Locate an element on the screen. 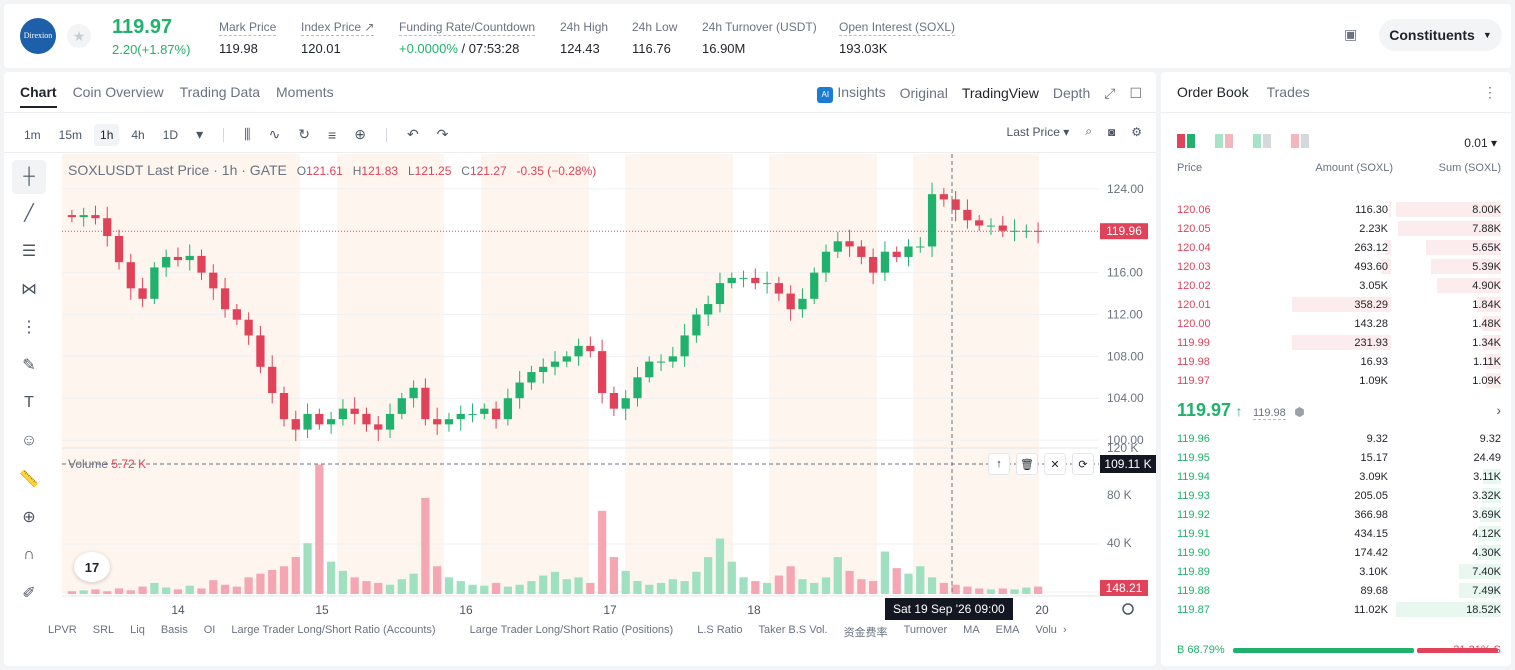 The image size is (1515, 670). favorite-star-icon: ★ is located at coordinates (79, 36).